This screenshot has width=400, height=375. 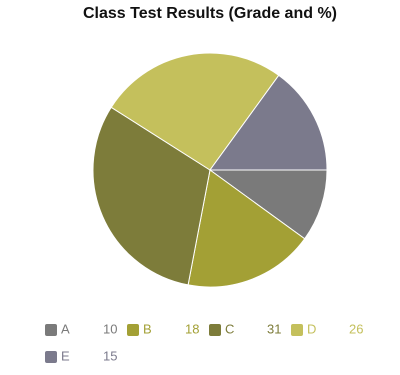 I want to click on chart-title: Class Test Results (Grade and %), so click(x=210, y=13).